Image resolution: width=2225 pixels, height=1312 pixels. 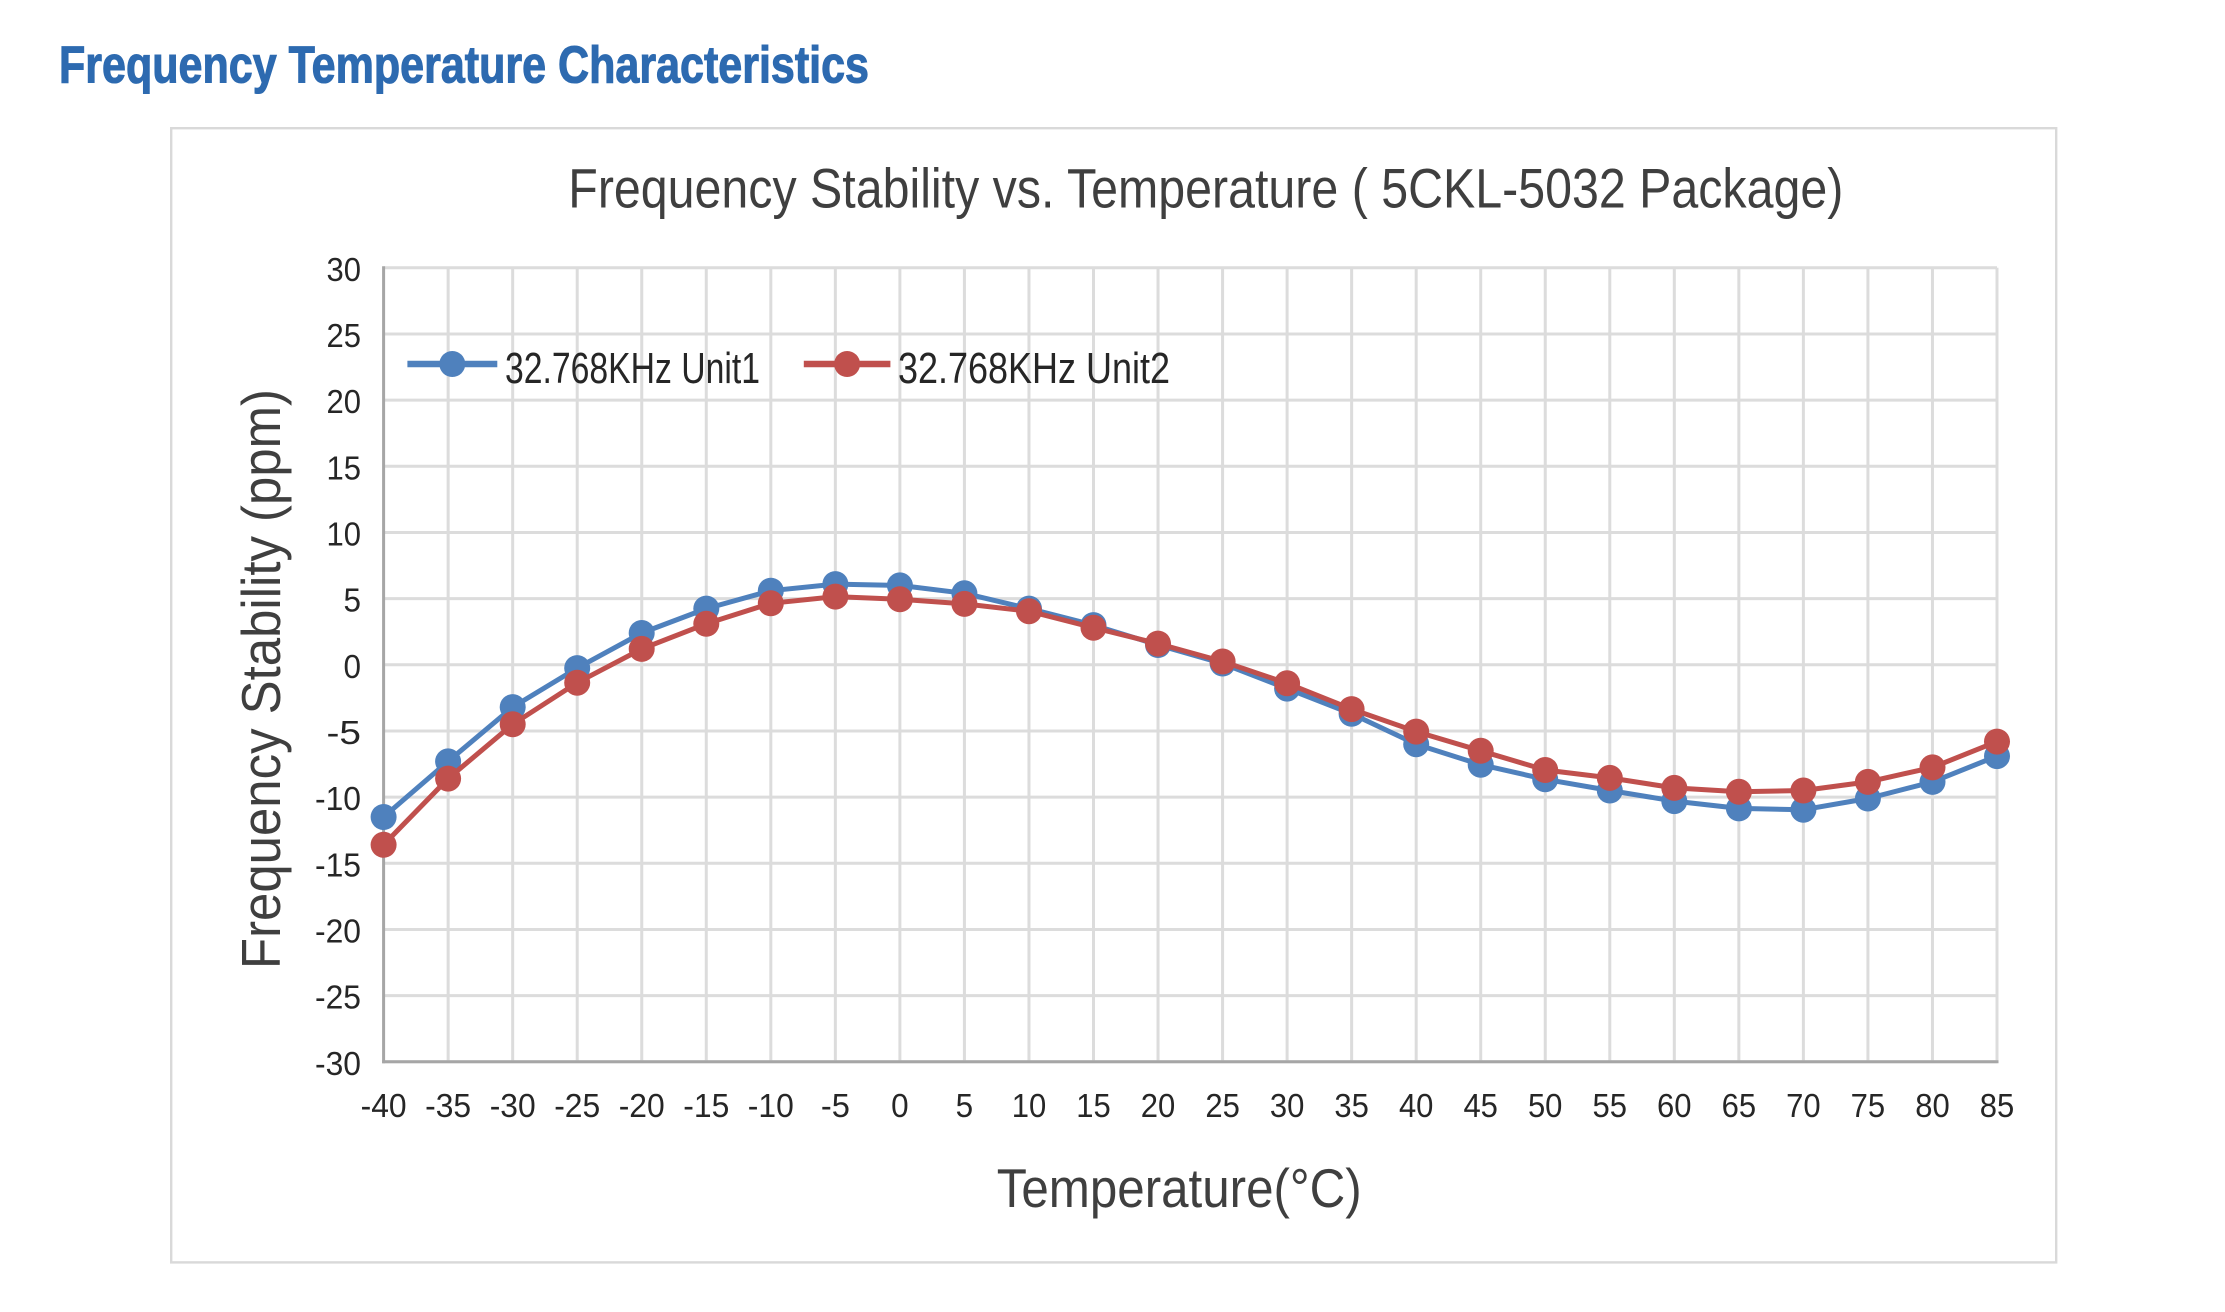 What do you see at coordinates (1674, 1105) in the screenshot?
I see `svg-text: 60` at bounding box center [1674, 1105].